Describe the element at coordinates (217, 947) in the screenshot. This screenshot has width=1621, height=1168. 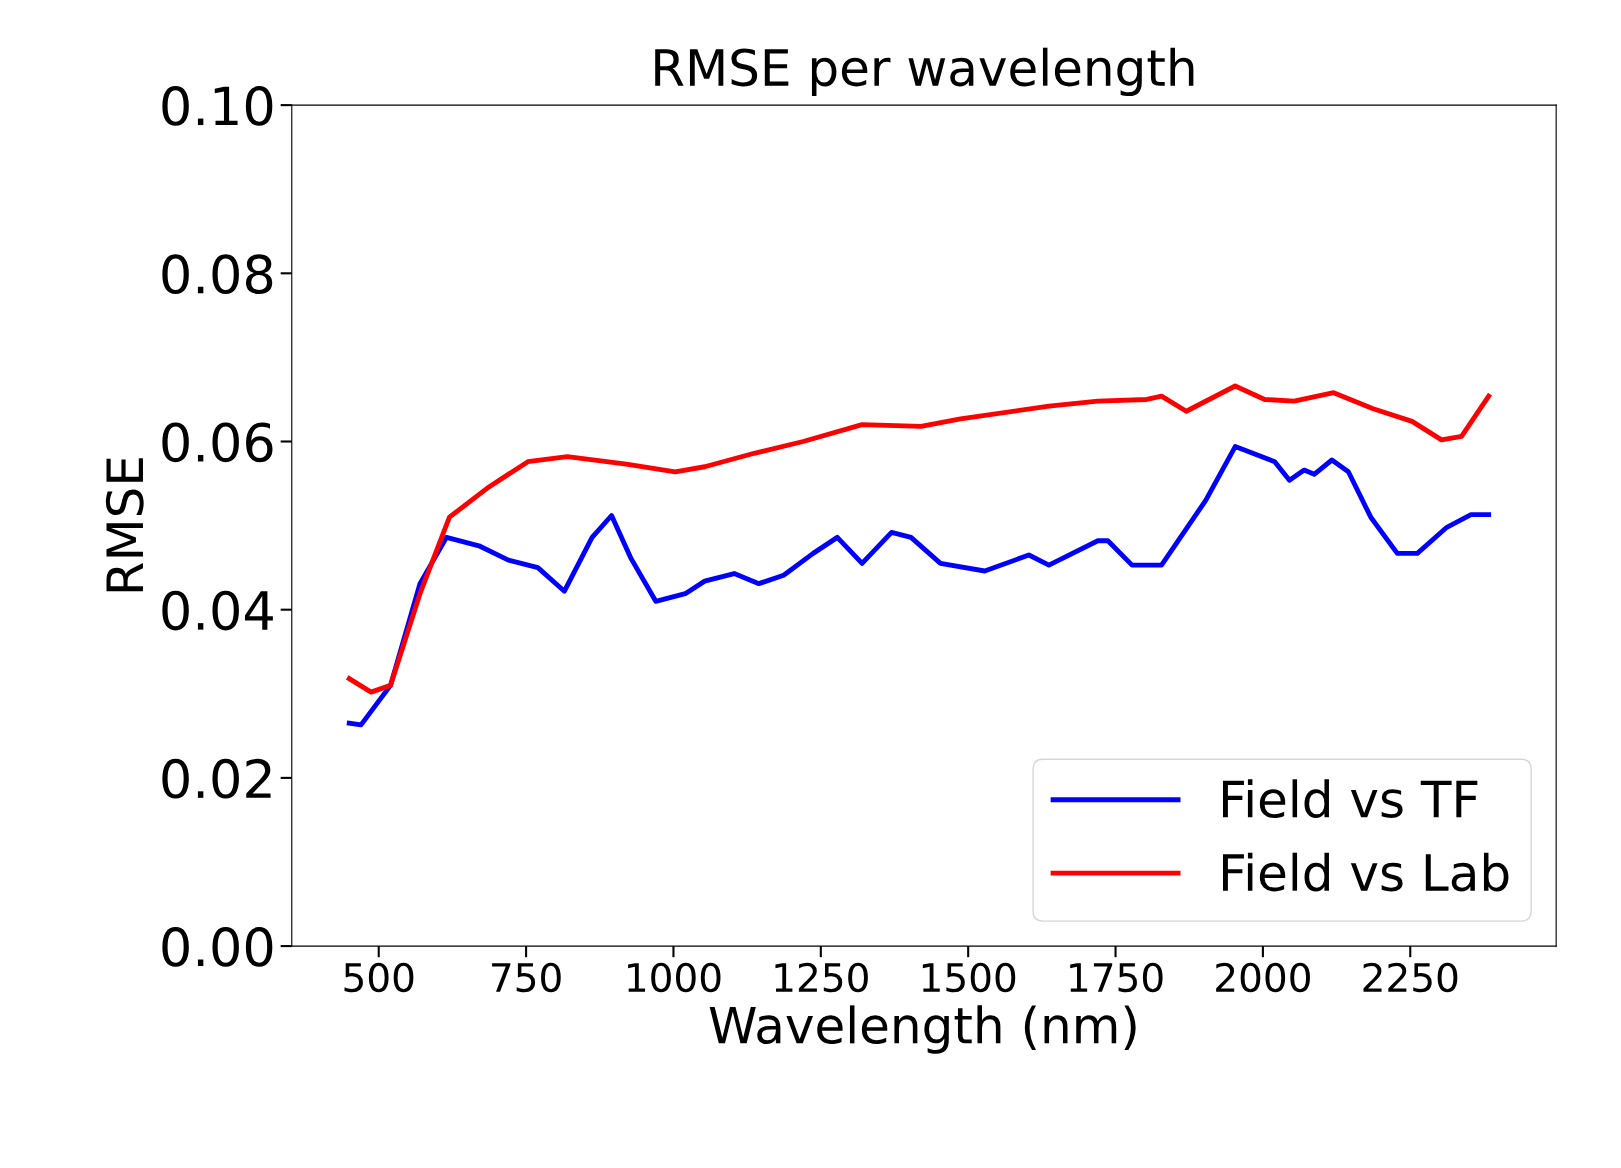
I see `y-tick-label: 0.00` at that location.